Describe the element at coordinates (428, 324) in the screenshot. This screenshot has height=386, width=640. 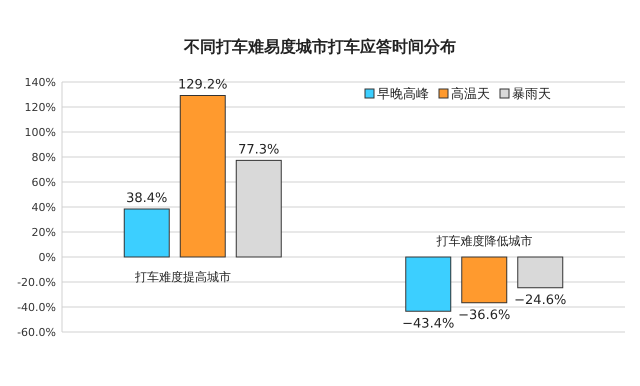
I see `data-label: −43.4%` at that location.